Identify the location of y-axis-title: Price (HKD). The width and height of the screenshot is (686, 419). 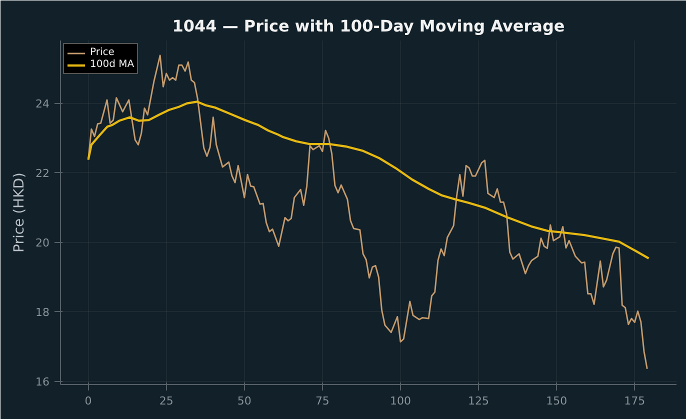
(20, 212).